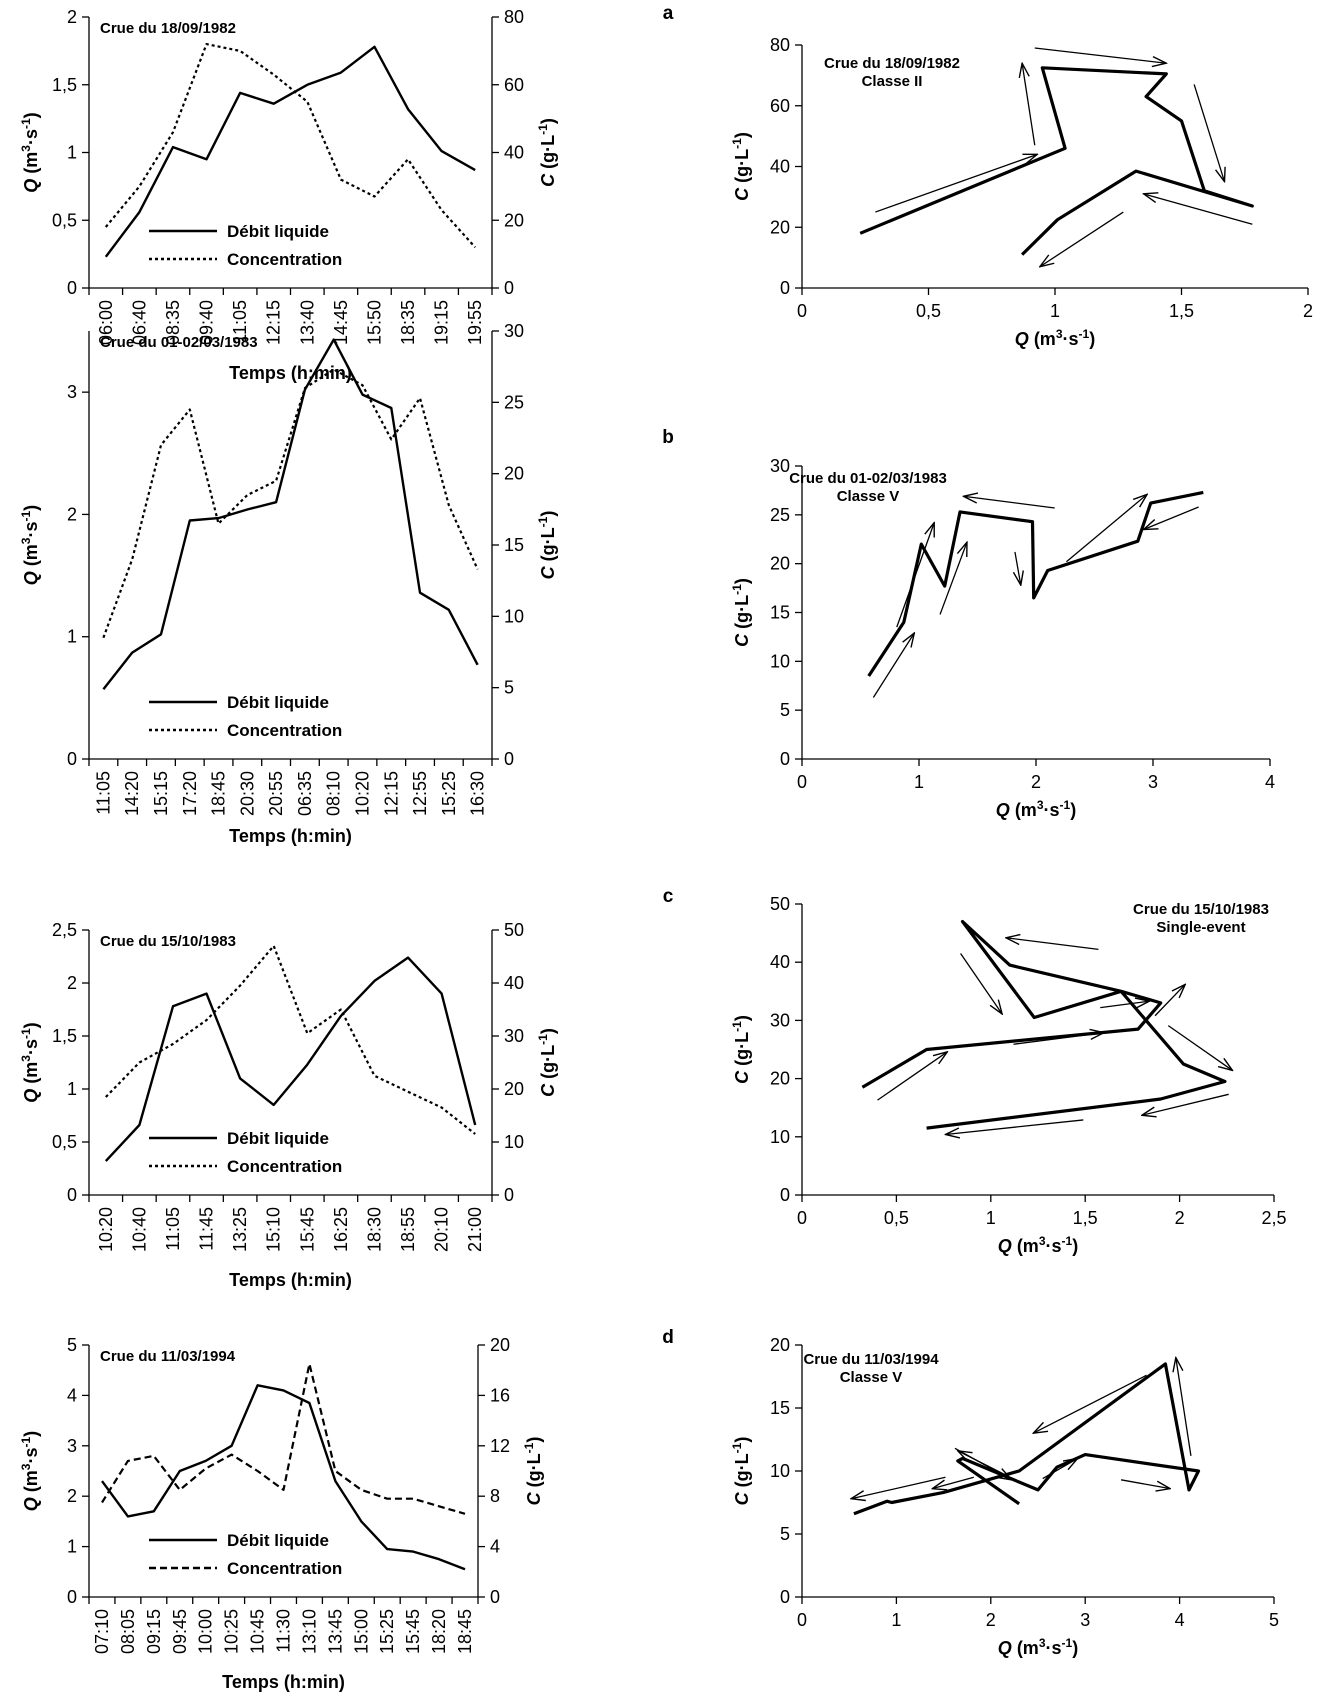  I want to click on x-tick-label: 15:25, so click(387, 1631).